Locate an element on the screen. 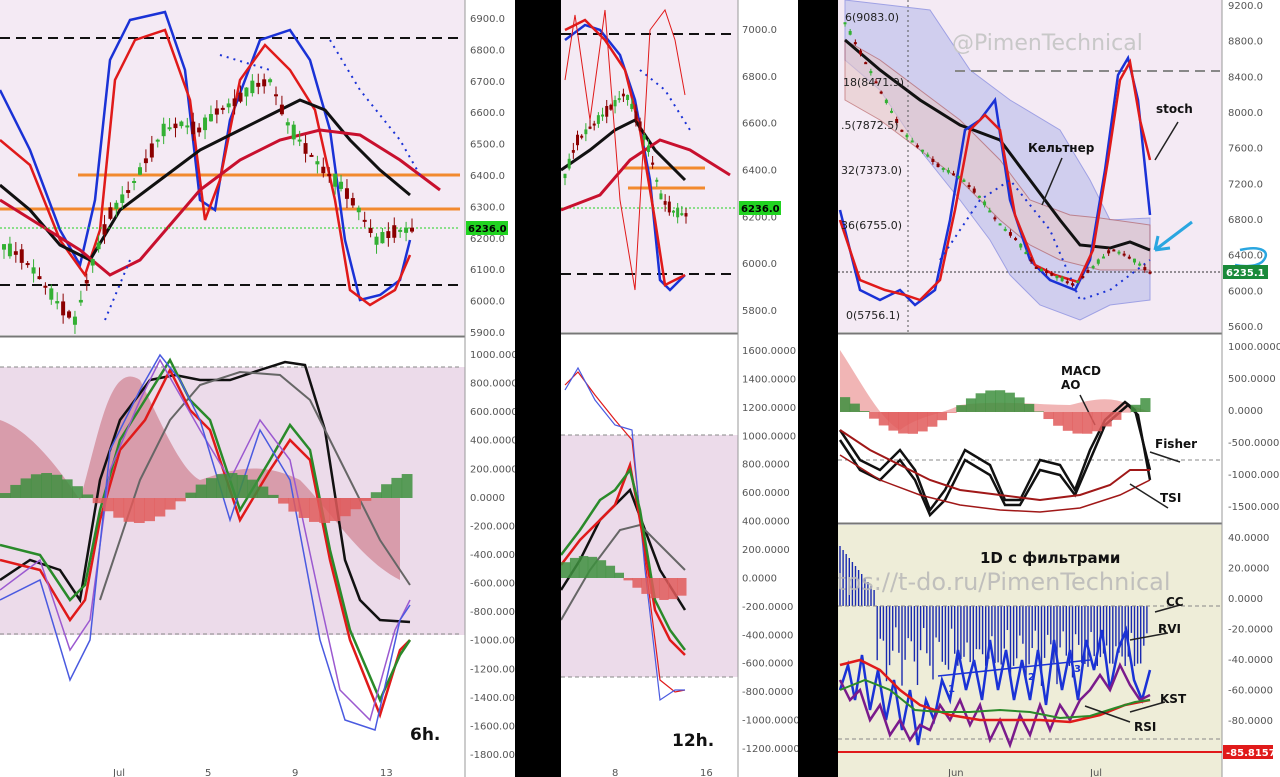 Image resolution: width=1280 pixels, height=777 pixels. panel2-price-tick-3: 6400.0 is located at coordinates (759, 171).